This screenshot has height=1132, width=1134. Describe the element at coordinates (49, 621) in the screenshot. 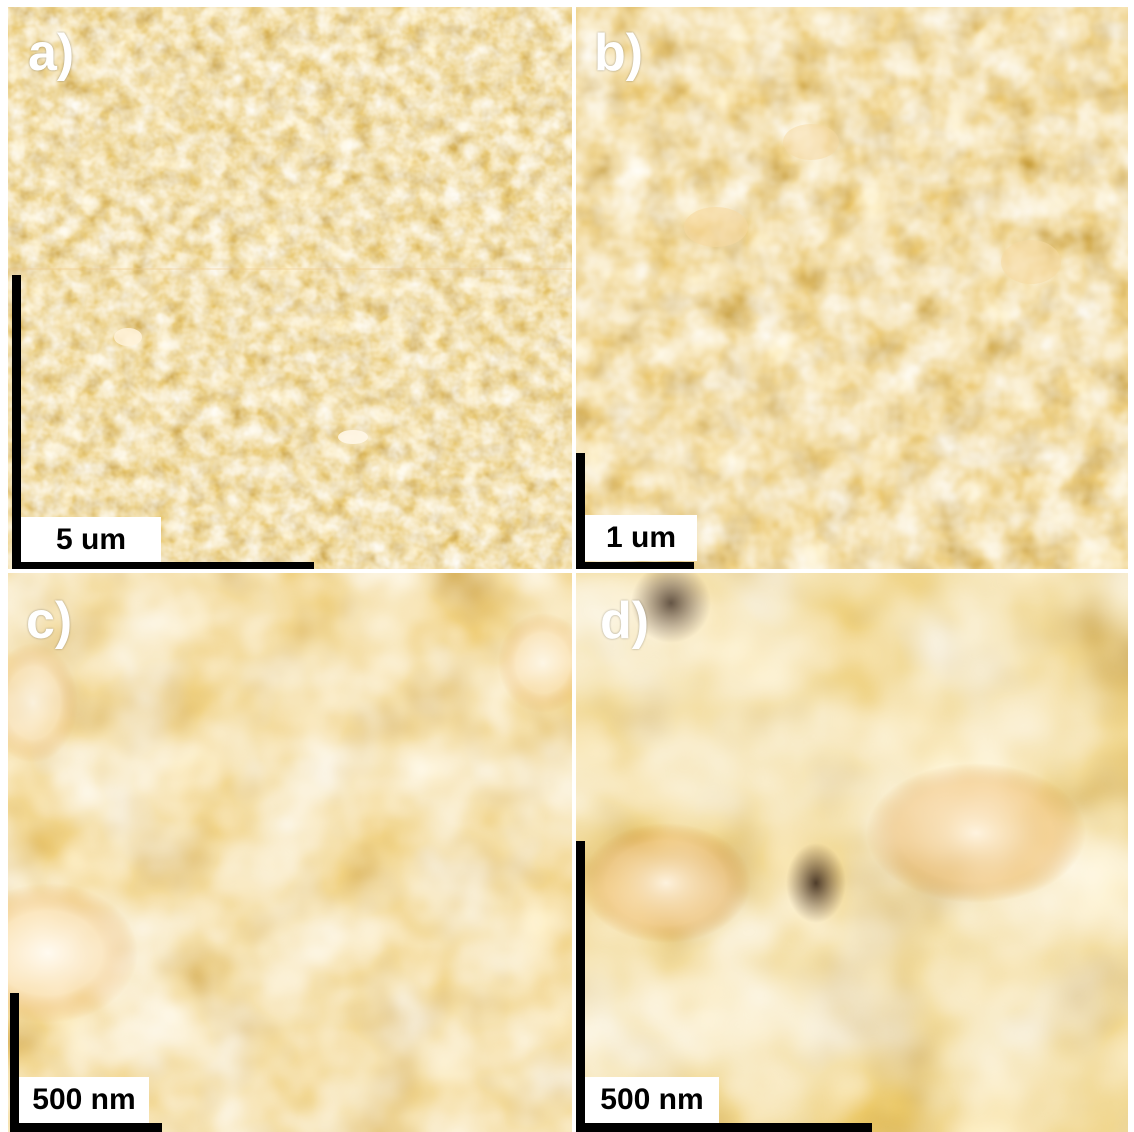

I see `panel-label-c: c)` at that location.